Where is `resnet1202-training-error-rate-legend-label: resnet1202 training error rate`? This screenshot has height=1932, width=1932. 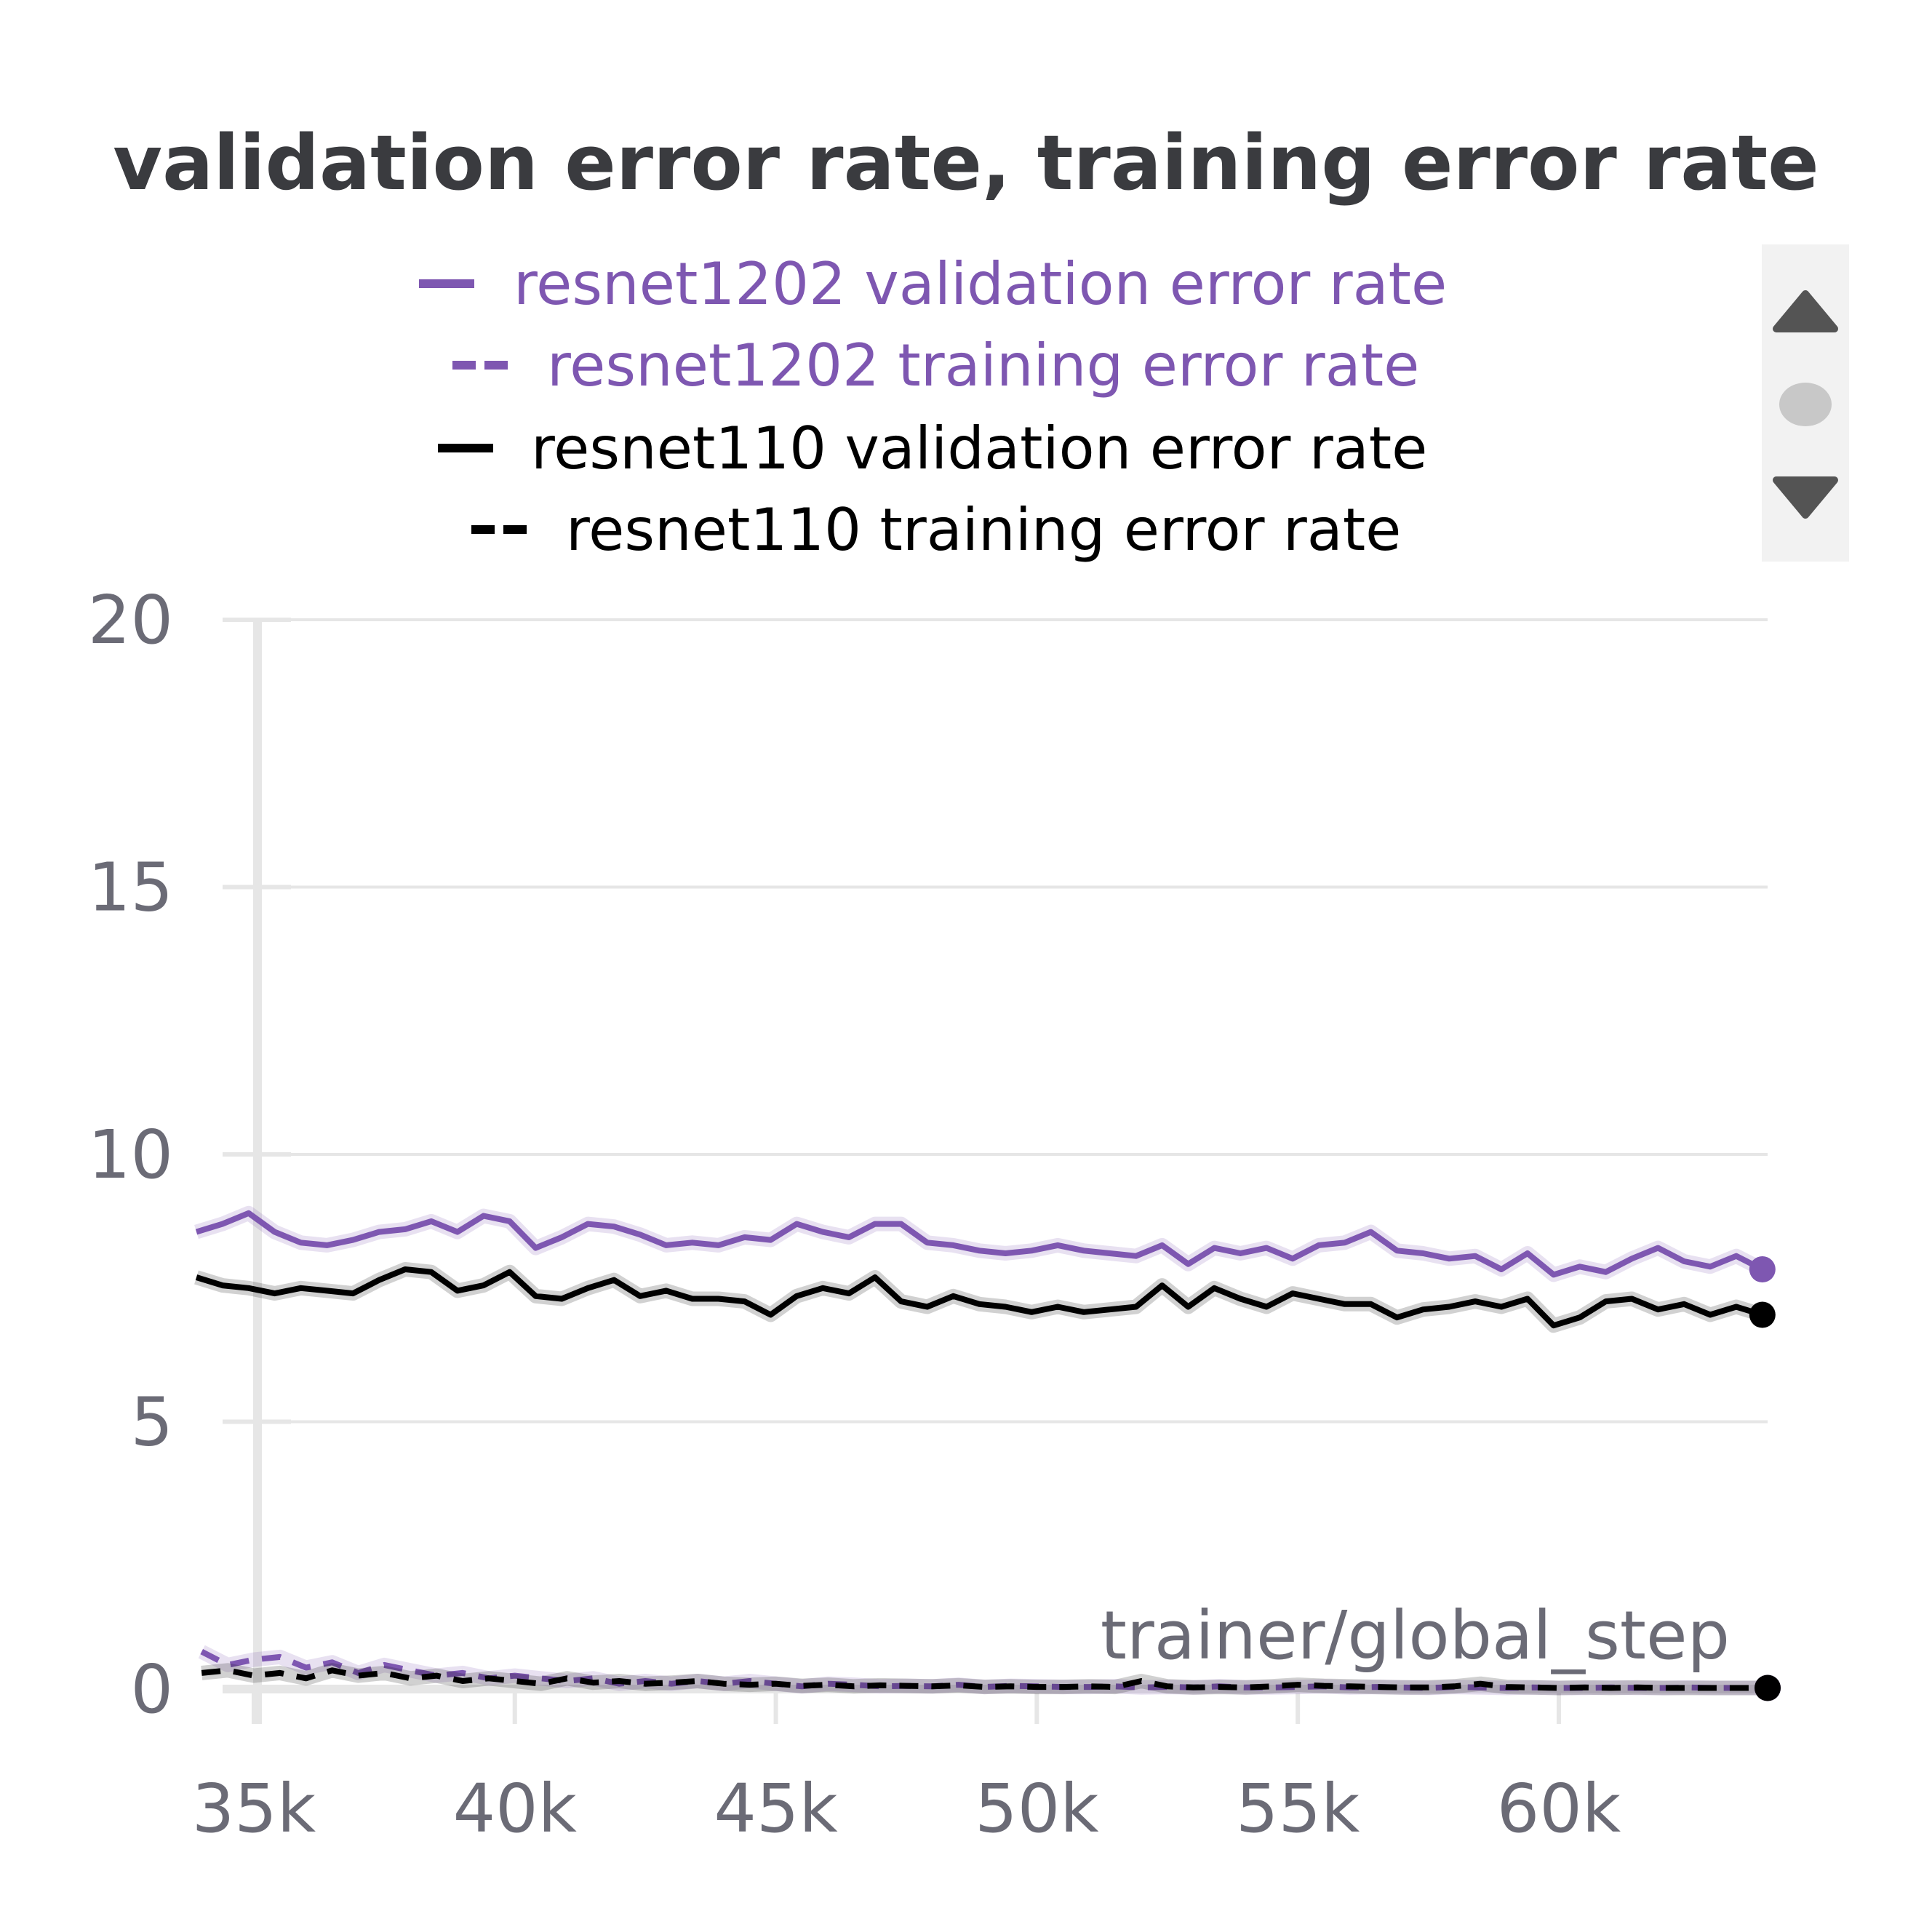
resnet1202-training-error-rate-legend-label: resnet1202 training error rate is located at coordinates (983, 366).